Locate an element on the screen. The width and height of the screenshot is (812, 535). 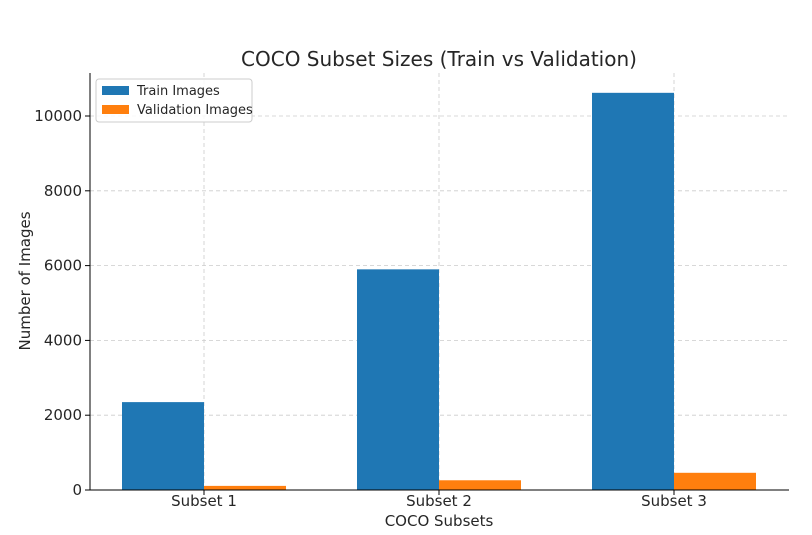
legend-label-train: Train Images is located at coordinates (178, 91).